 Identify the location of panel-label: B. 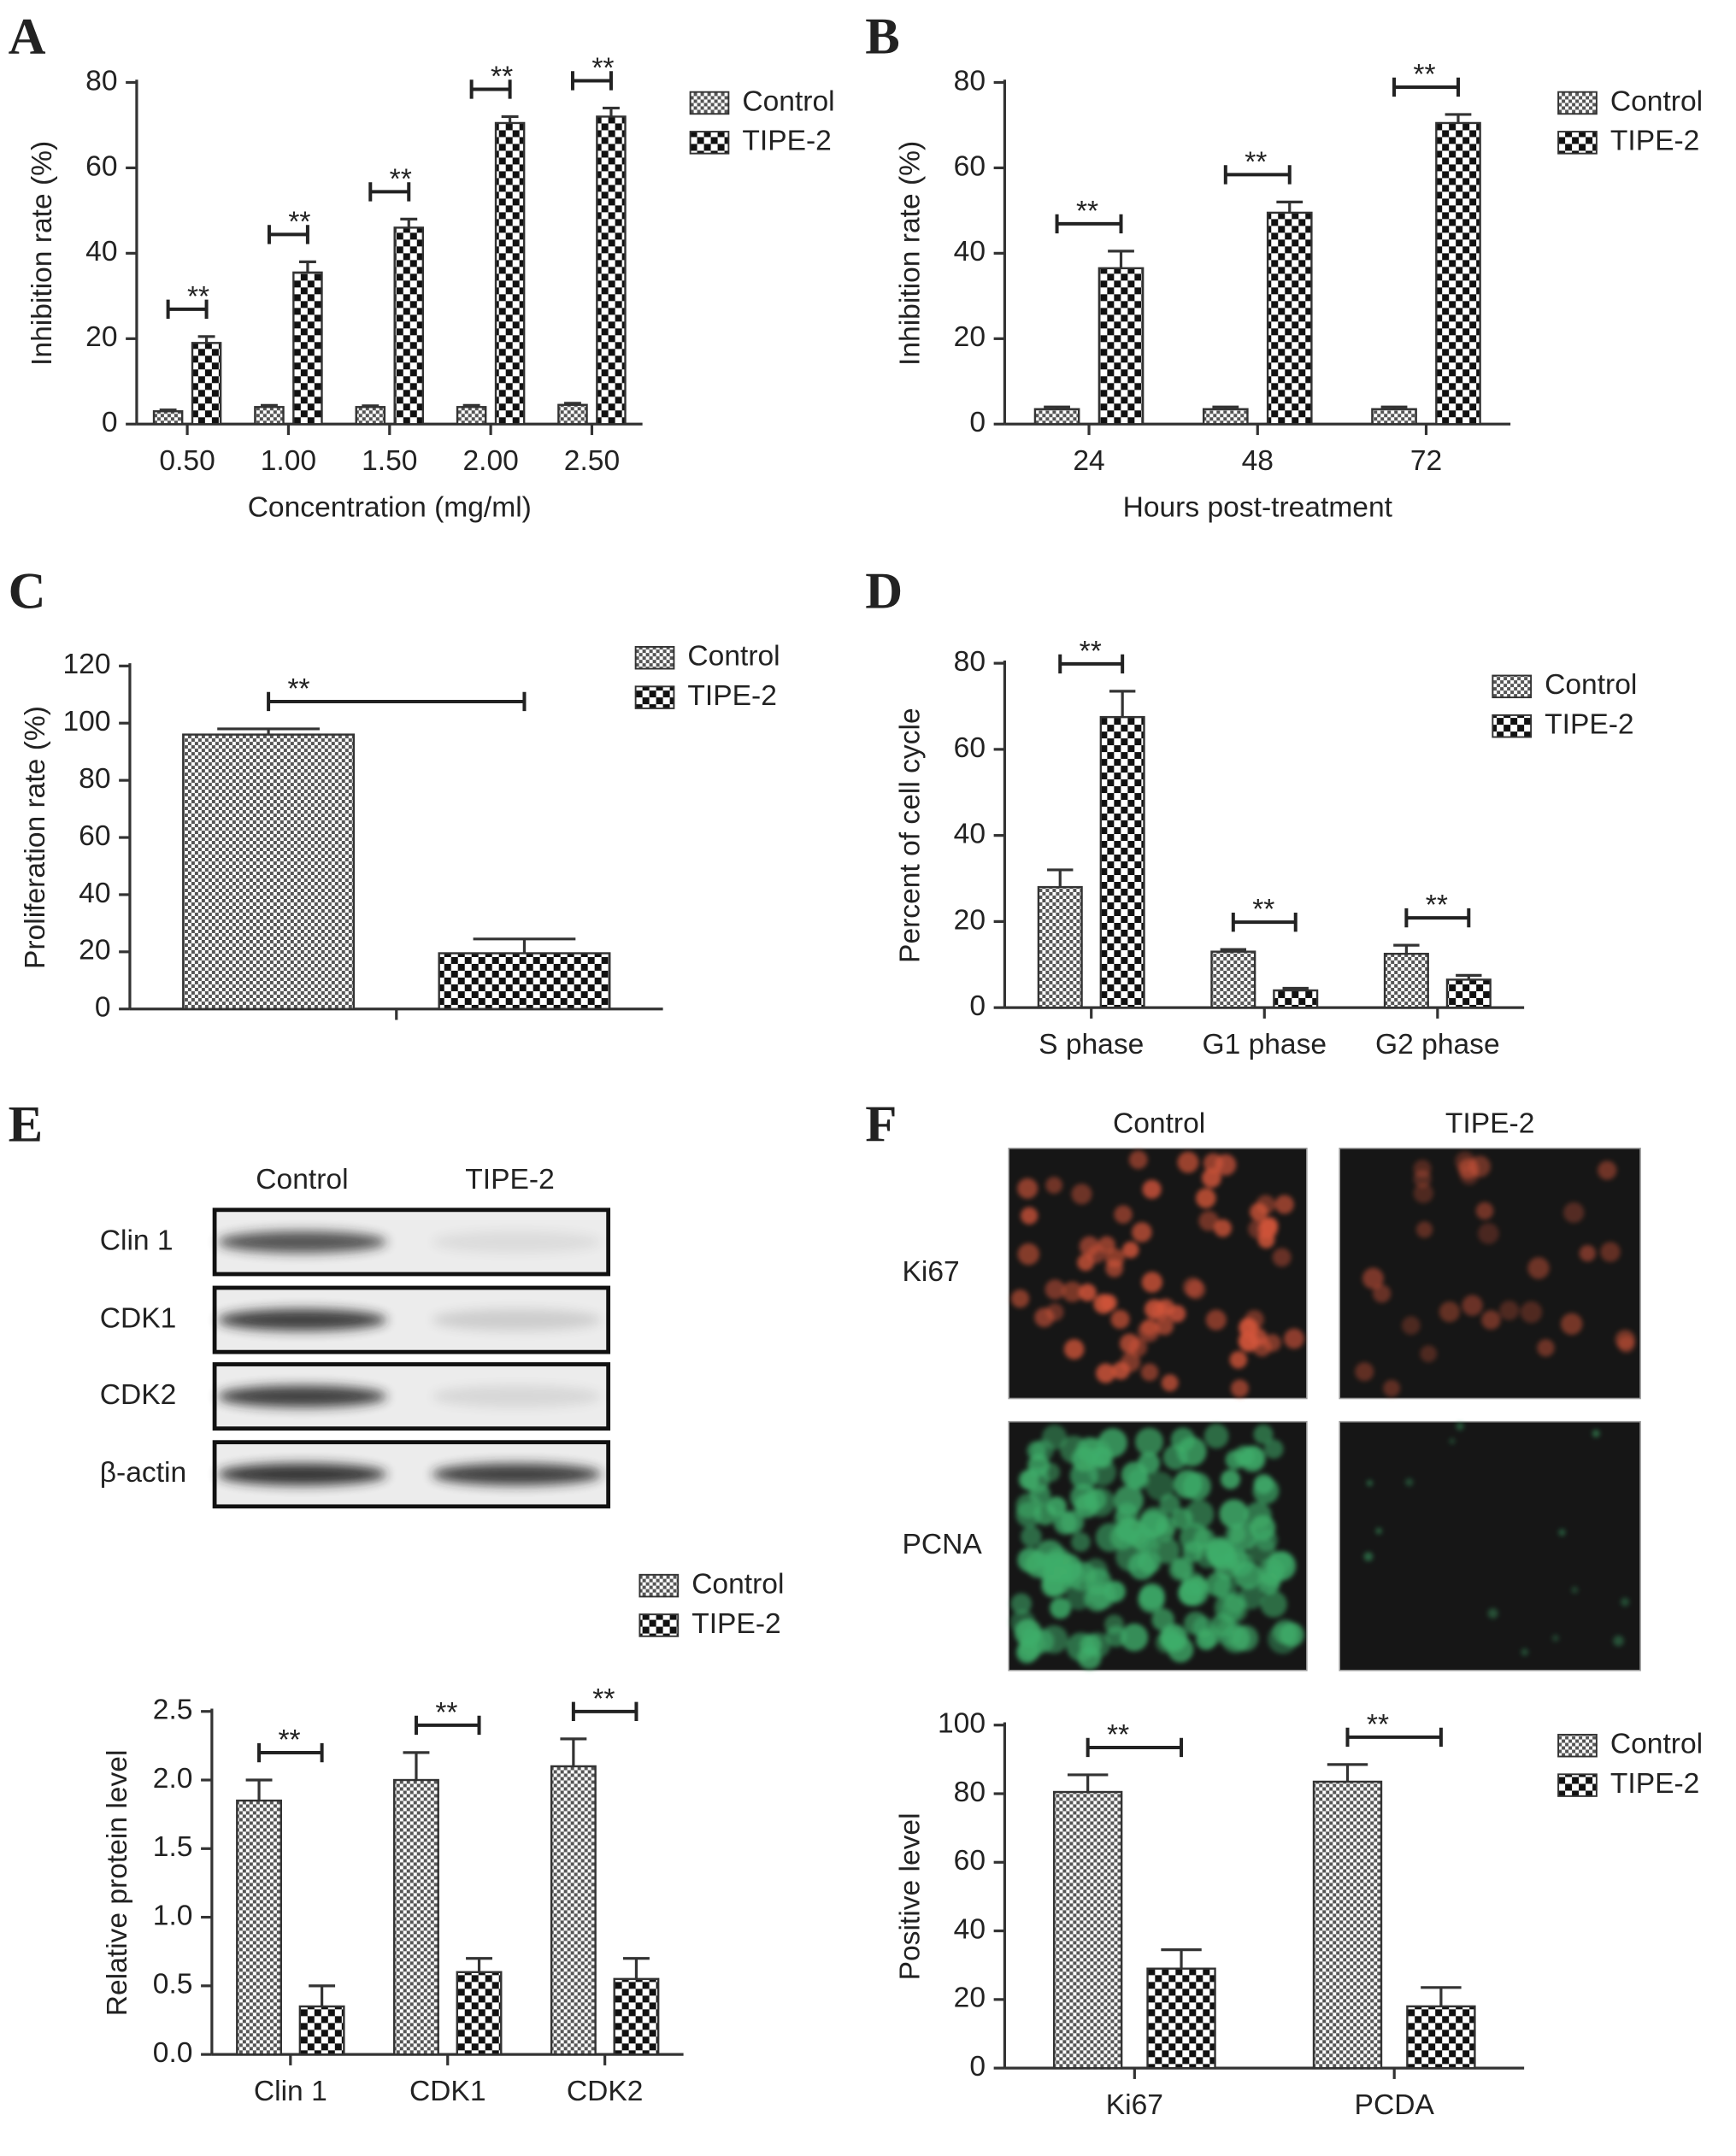
(883, 36).